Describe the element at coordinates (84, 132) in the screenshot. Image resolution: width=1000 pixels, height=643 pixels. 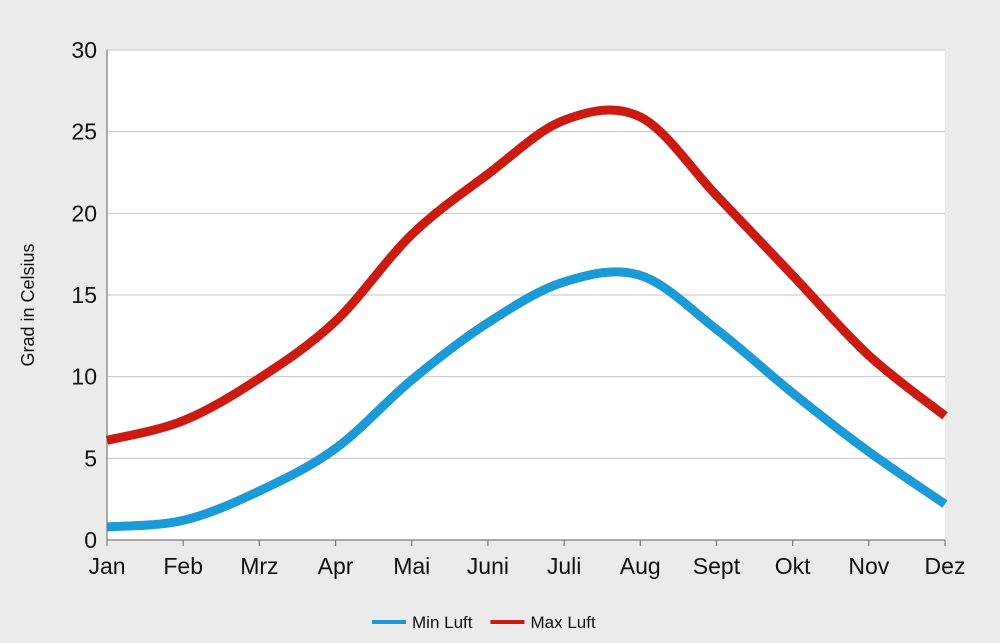
I see `y-tick-label: 25` at that location.